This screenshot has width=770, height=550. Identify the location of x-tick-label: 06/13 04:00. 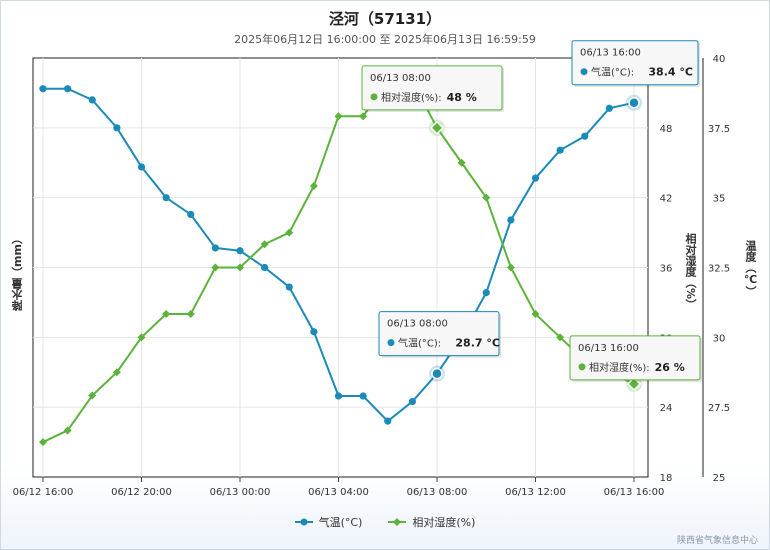
(338, 492).